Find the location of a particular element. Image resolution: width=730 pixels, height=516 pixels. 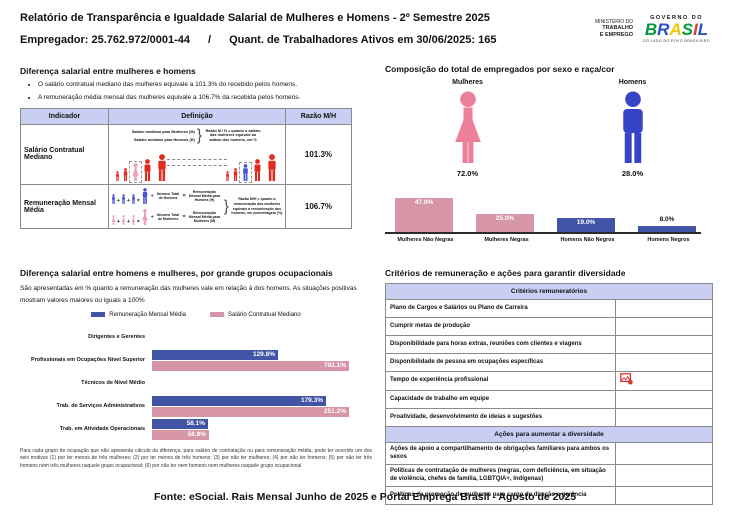

race-bar-value: 47.0% is located at coordinates (424, 202).